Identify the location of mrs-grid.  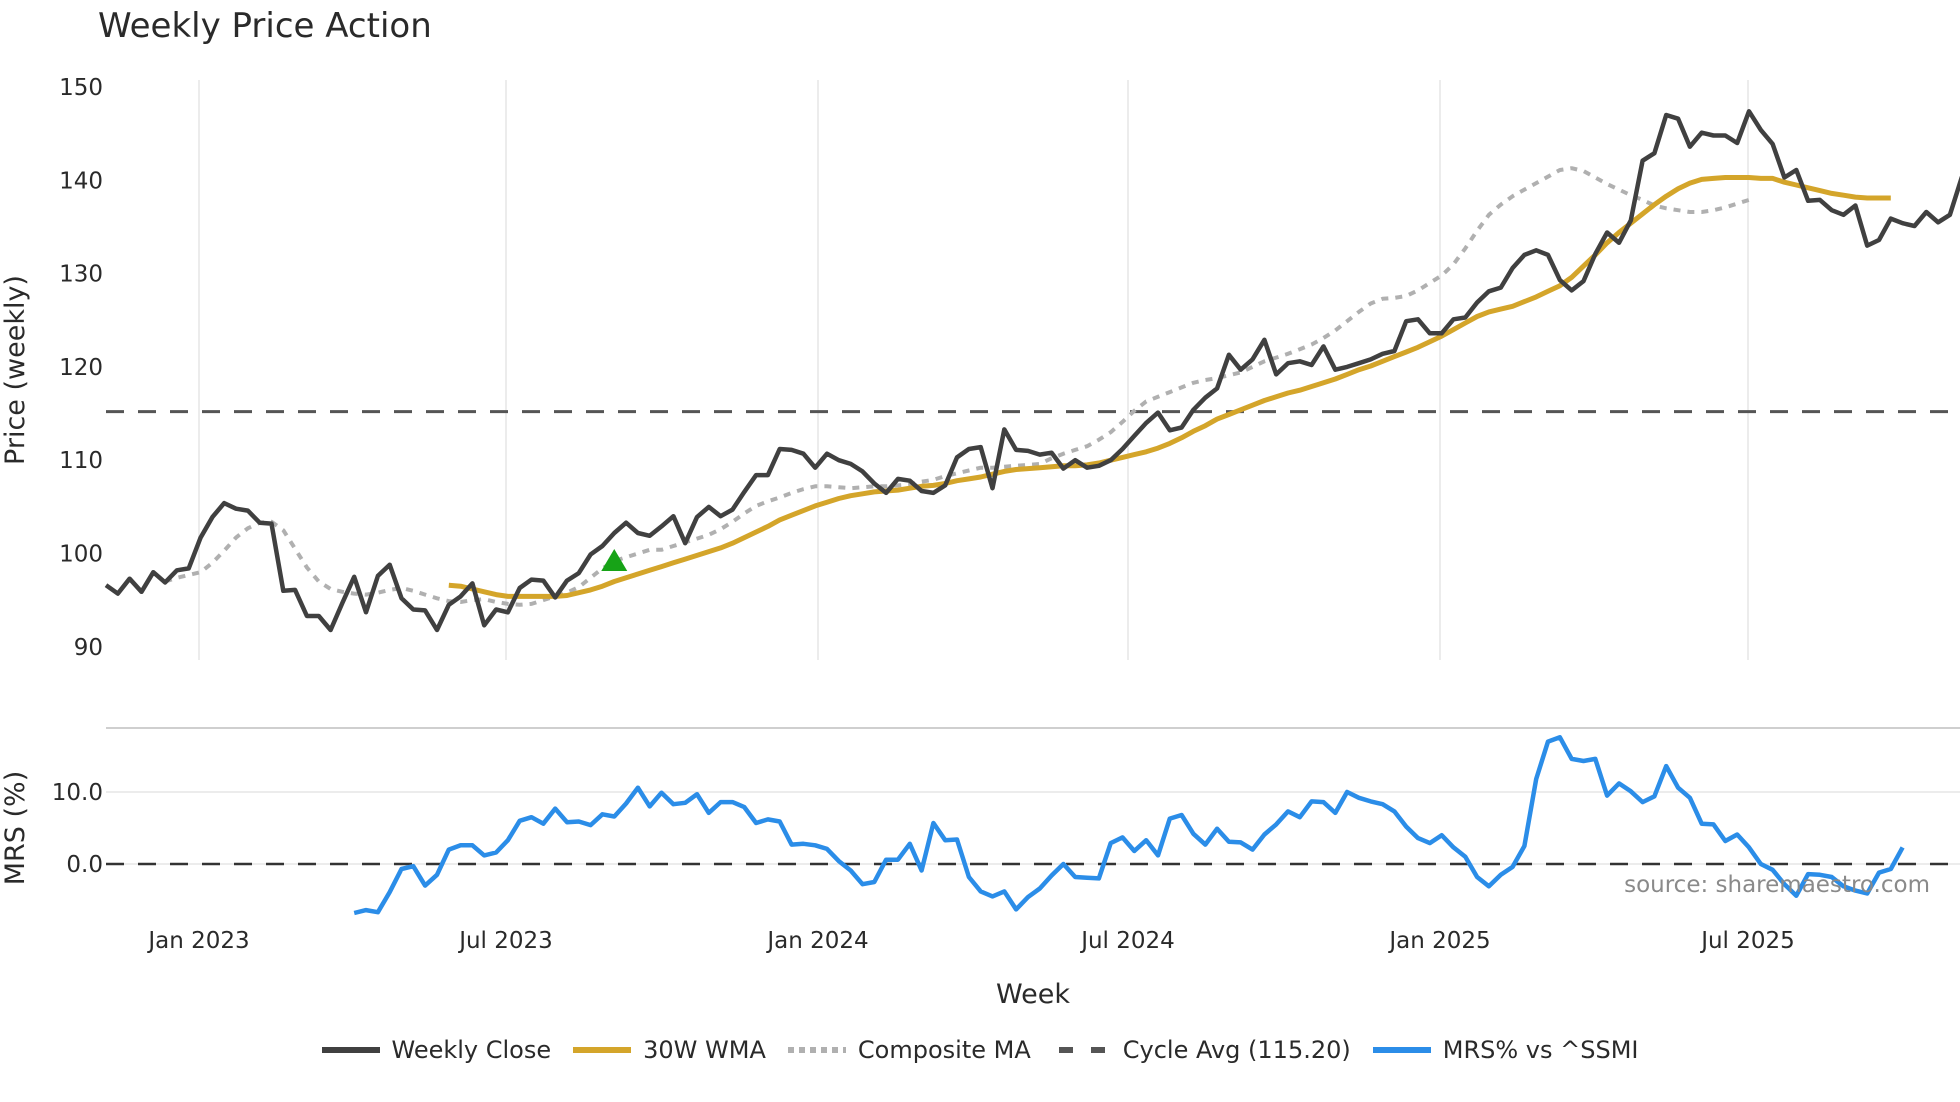
(1033, 828).